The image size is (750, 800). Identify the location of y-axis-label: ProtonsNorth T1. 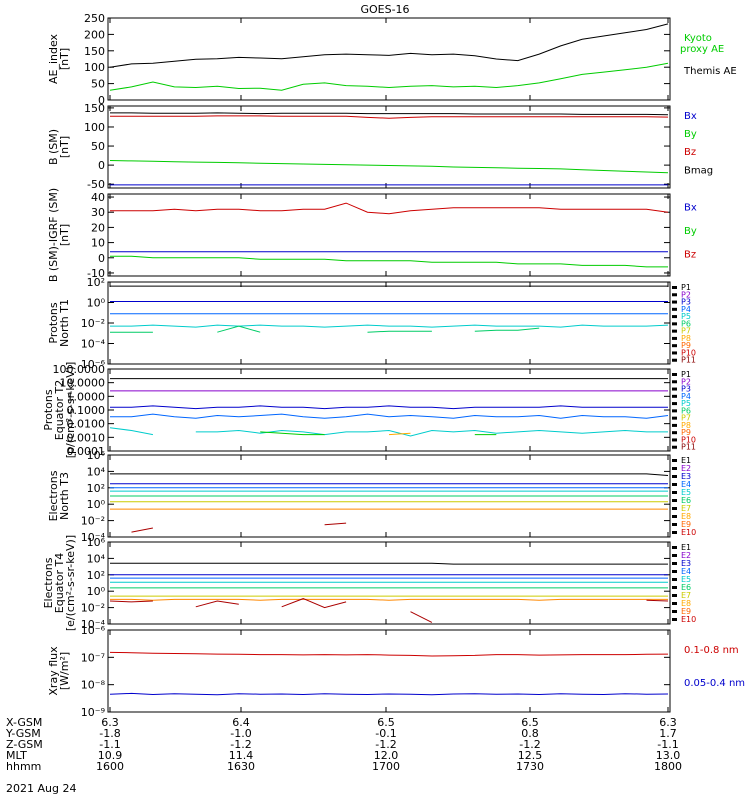
(59, 323).